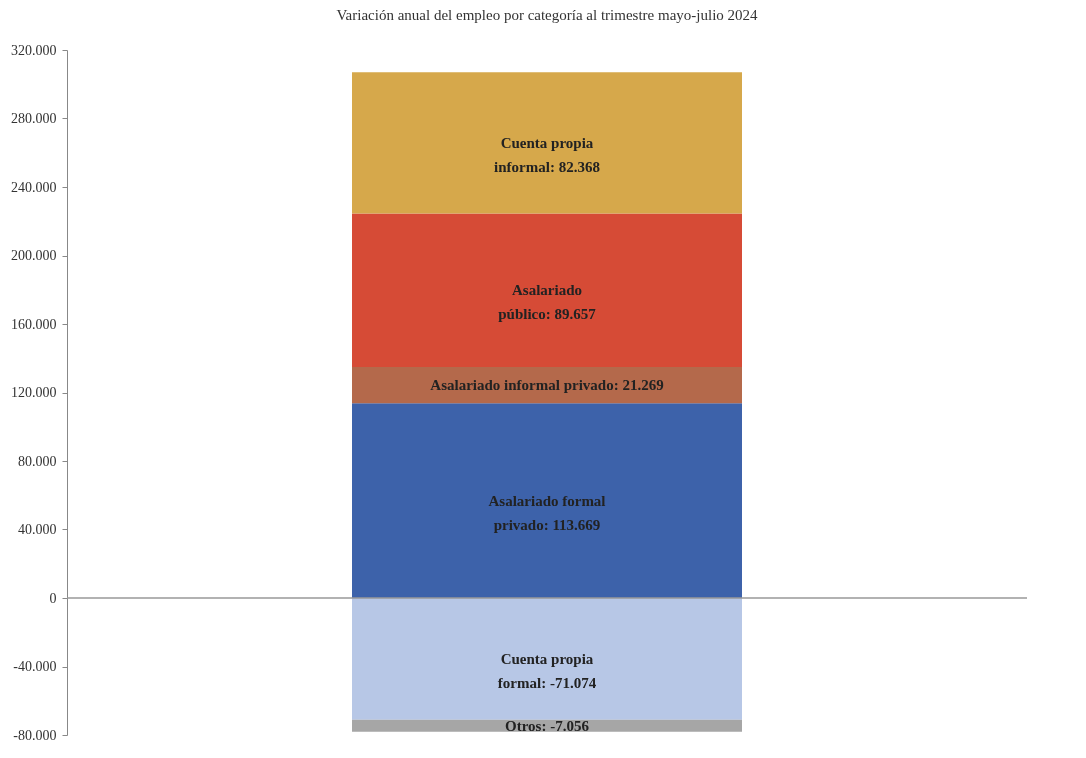  What do you see at coordinates (34, 255) in the screenshot?
I see `y-tick-label: 200.000` at bounding box center [34, 255].